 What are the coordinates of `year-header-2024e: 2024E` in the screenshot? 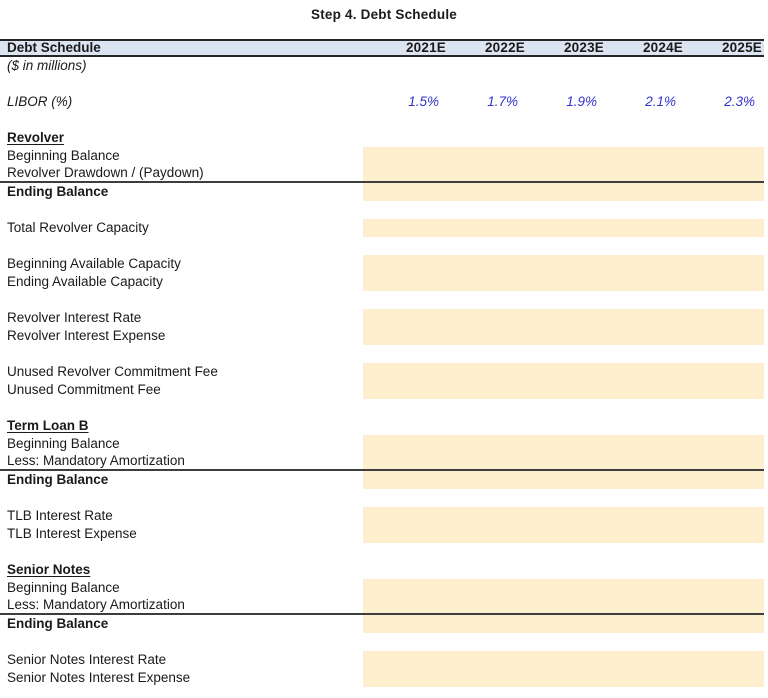 It's located at (662, 47).